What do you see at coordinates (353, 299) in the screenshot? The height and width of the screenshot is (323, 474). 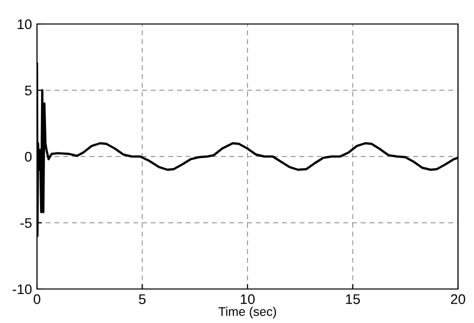 I see `x-tick-label: 15` at bounding box center [353, 299].